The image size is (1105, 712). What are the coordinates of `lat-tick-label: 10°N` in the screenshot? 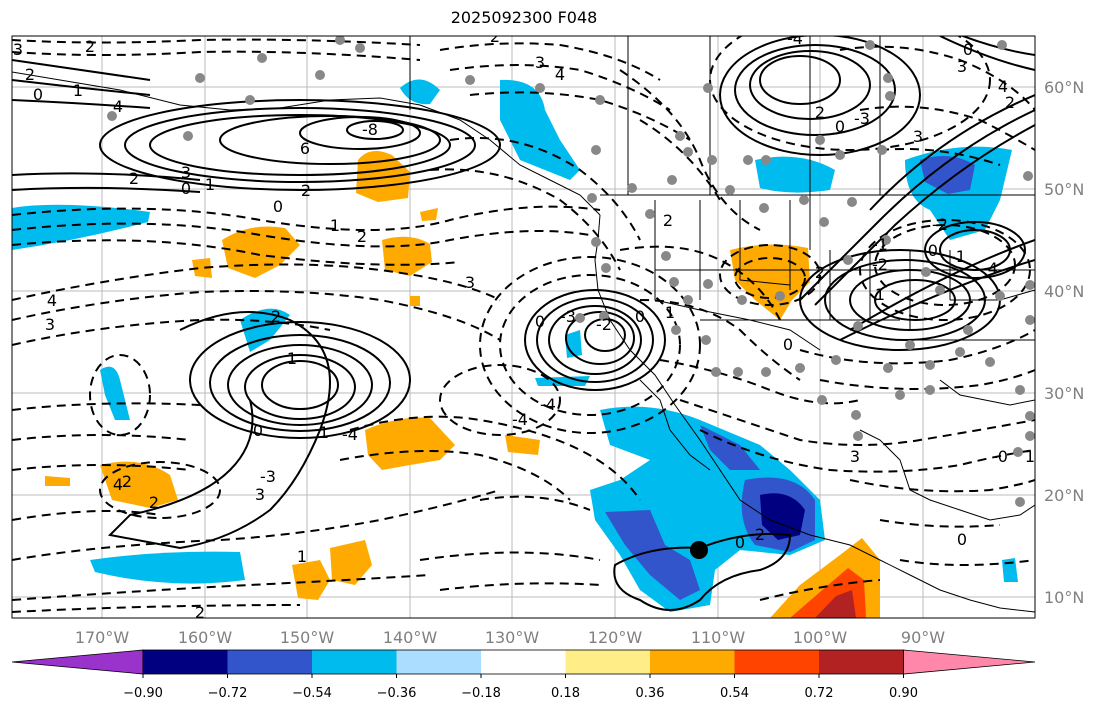 It's located at (1064, 597).